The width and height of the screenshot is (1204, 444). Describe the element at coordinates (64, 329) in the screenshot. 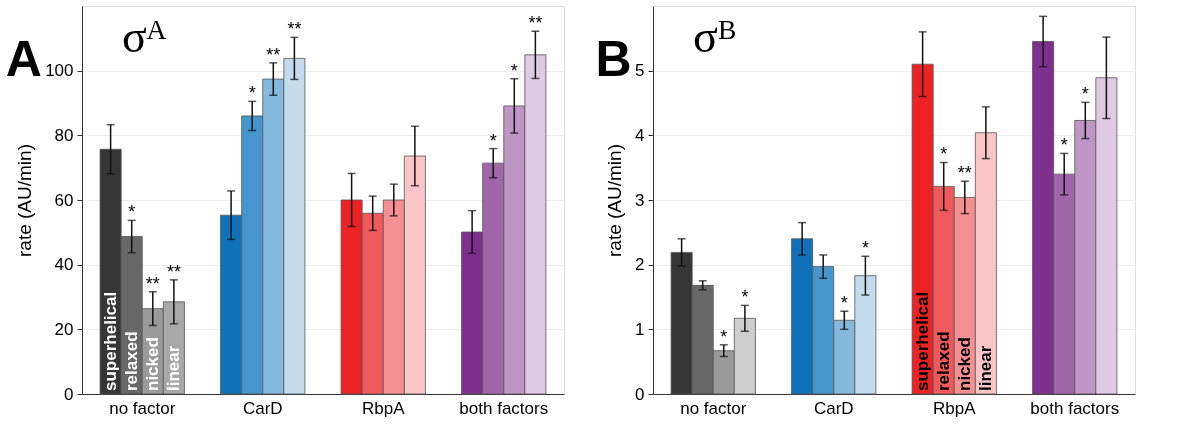

I see `y-tick-label: 20` at that location.